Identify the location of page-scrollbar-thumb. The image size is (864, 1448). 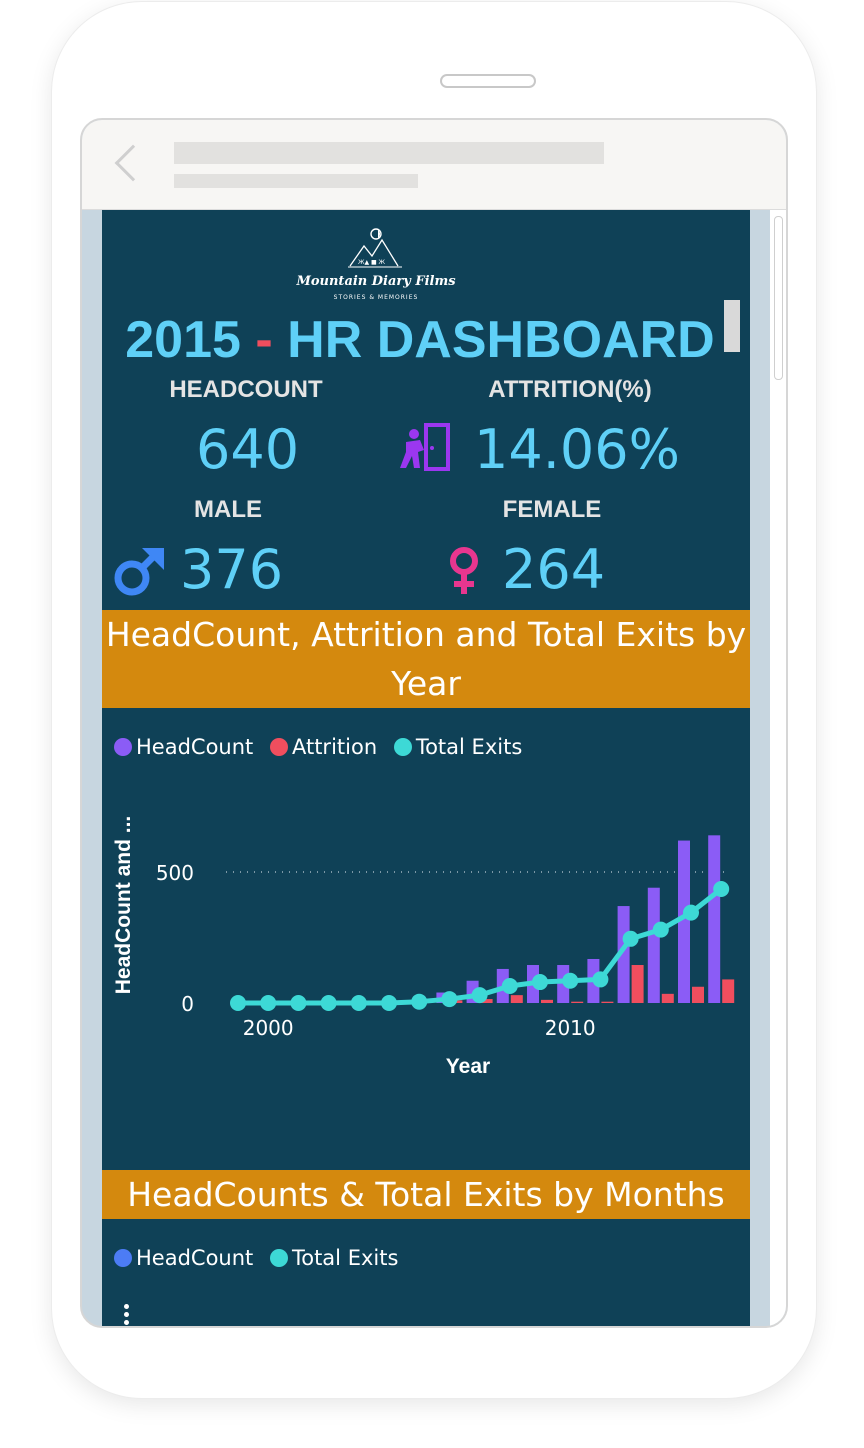
(778, 298).